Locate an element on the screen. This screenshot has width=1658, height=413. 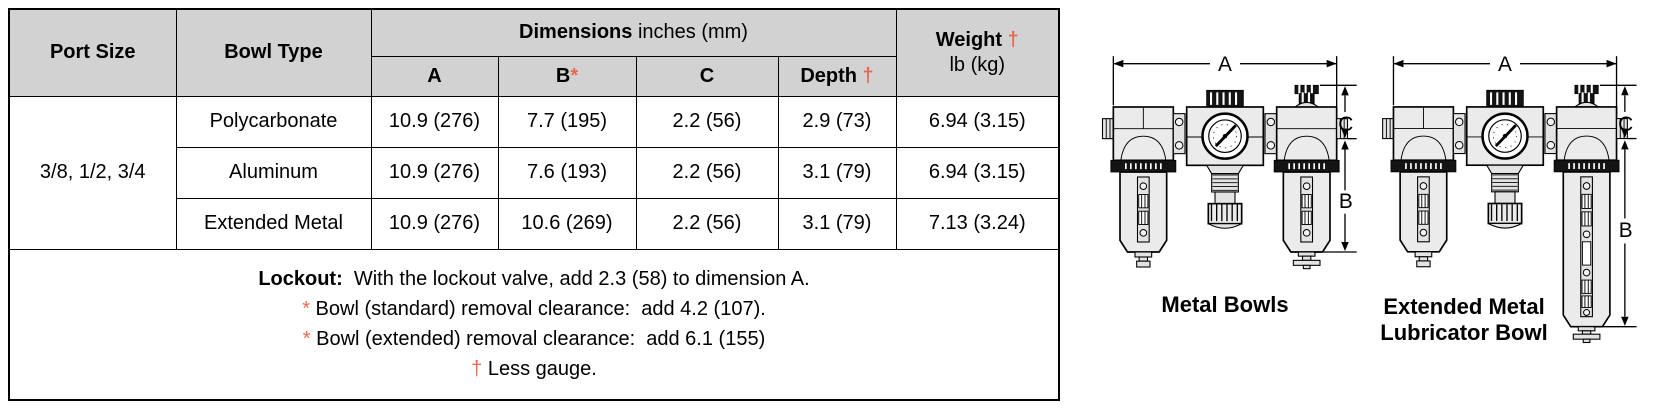
note-less-gauge: † Less gauge. is located at coordinates (534, 369).